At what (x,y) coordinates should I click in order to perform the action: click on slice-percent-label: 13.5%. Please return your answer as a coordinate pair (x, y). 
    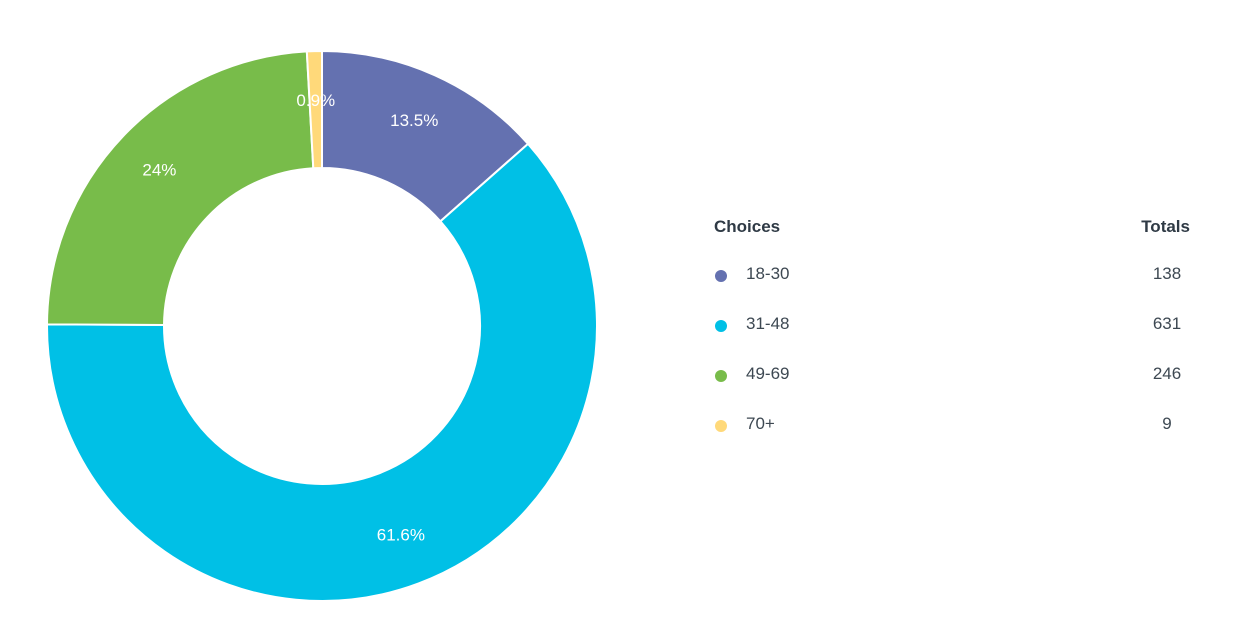
    Looking at the image, I should click on (414, 120).